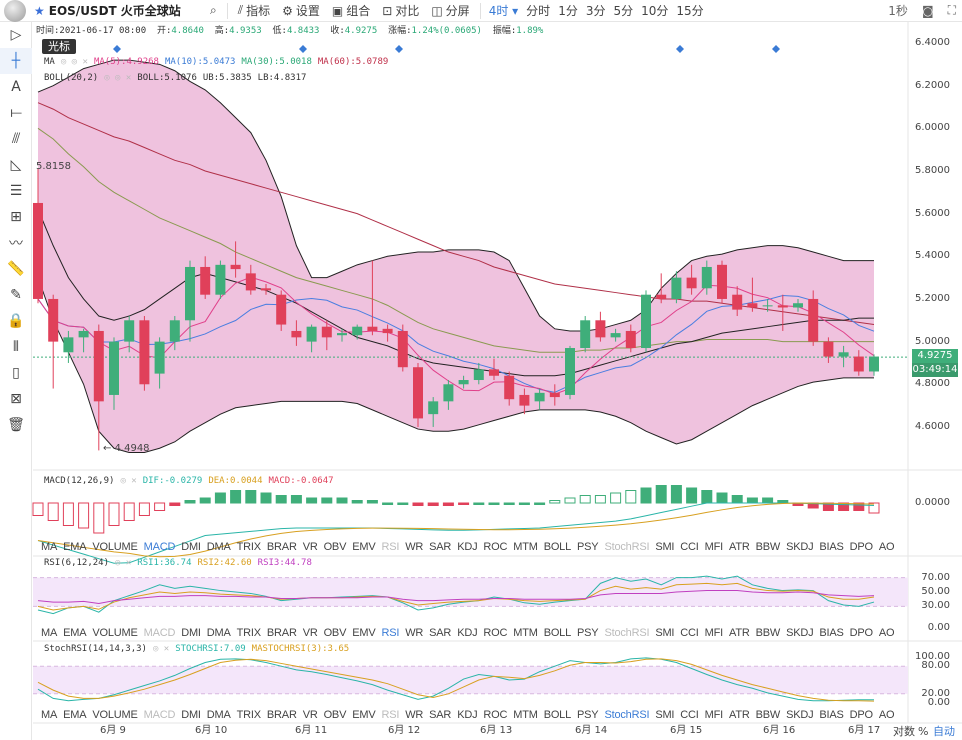 Image resolution: width=962 pixels, height=740 pixels. Describe the element at coordinates (16, 321) in the screenshot. I see `lock-icon: 🔒` at that location.